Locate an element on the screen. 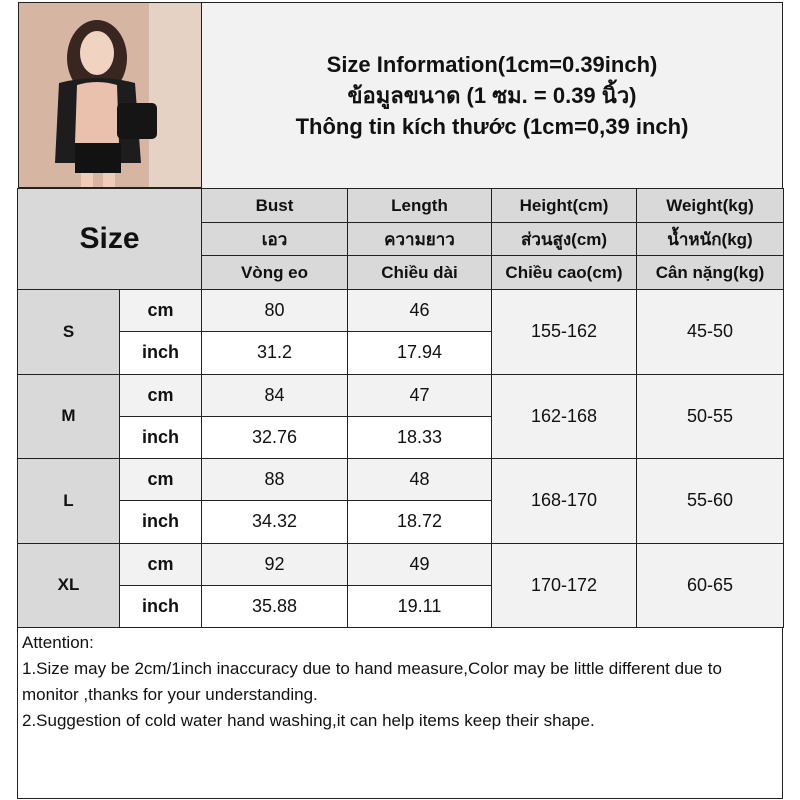  size-label: M is located at coordinates (68, 416).